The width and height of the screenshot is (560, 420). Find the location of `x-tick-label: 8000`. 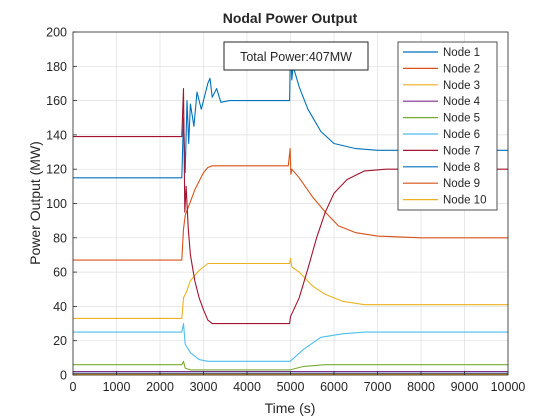

x-tick-label: 8000 is located at coordinates (421, 387).